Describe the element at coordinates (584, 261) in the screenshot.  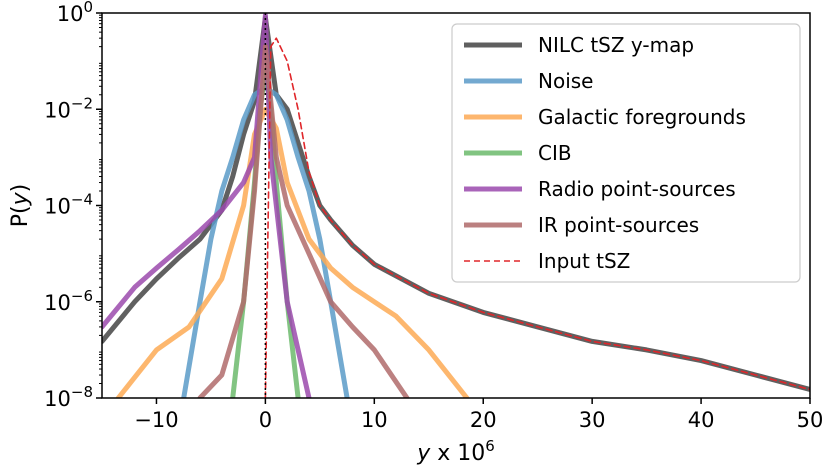
I see `legend-label: Input tSZ` at that location.